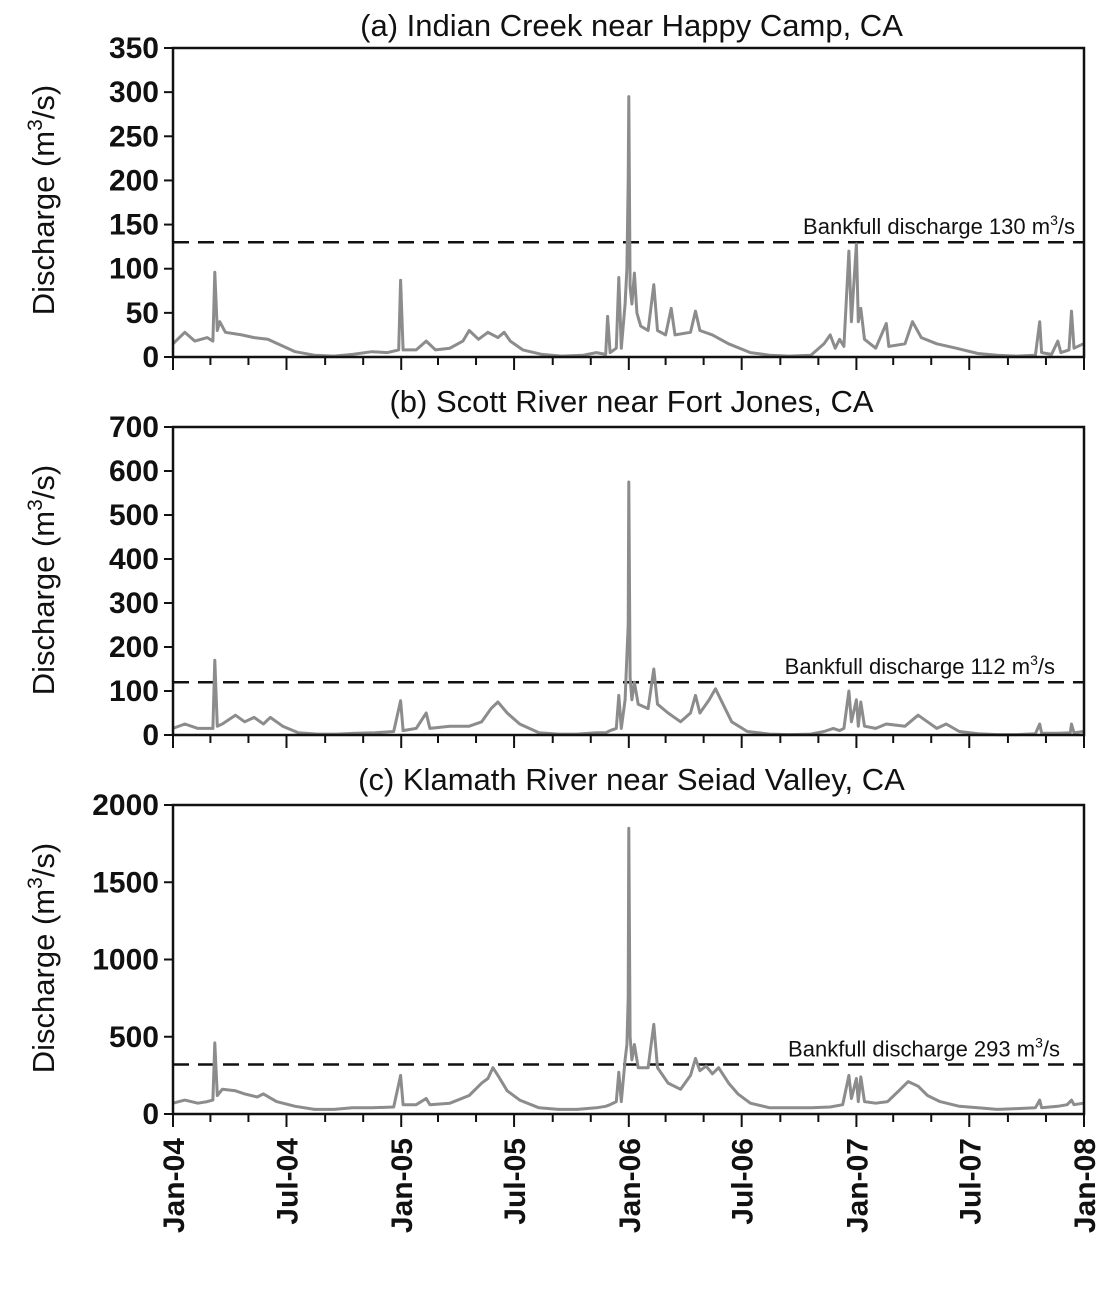 The width and height of the screenshot is (1107, 1291). Describe the element at coordinates (515, 1181) in the screenshot. I see `x-tick-label: Jul-05` at that location.